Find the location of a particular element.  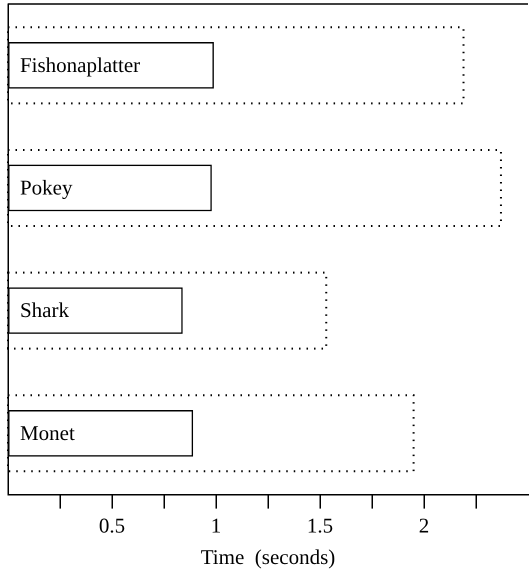

x-tick-label: 1.5 is located at coordinates (320, 526).